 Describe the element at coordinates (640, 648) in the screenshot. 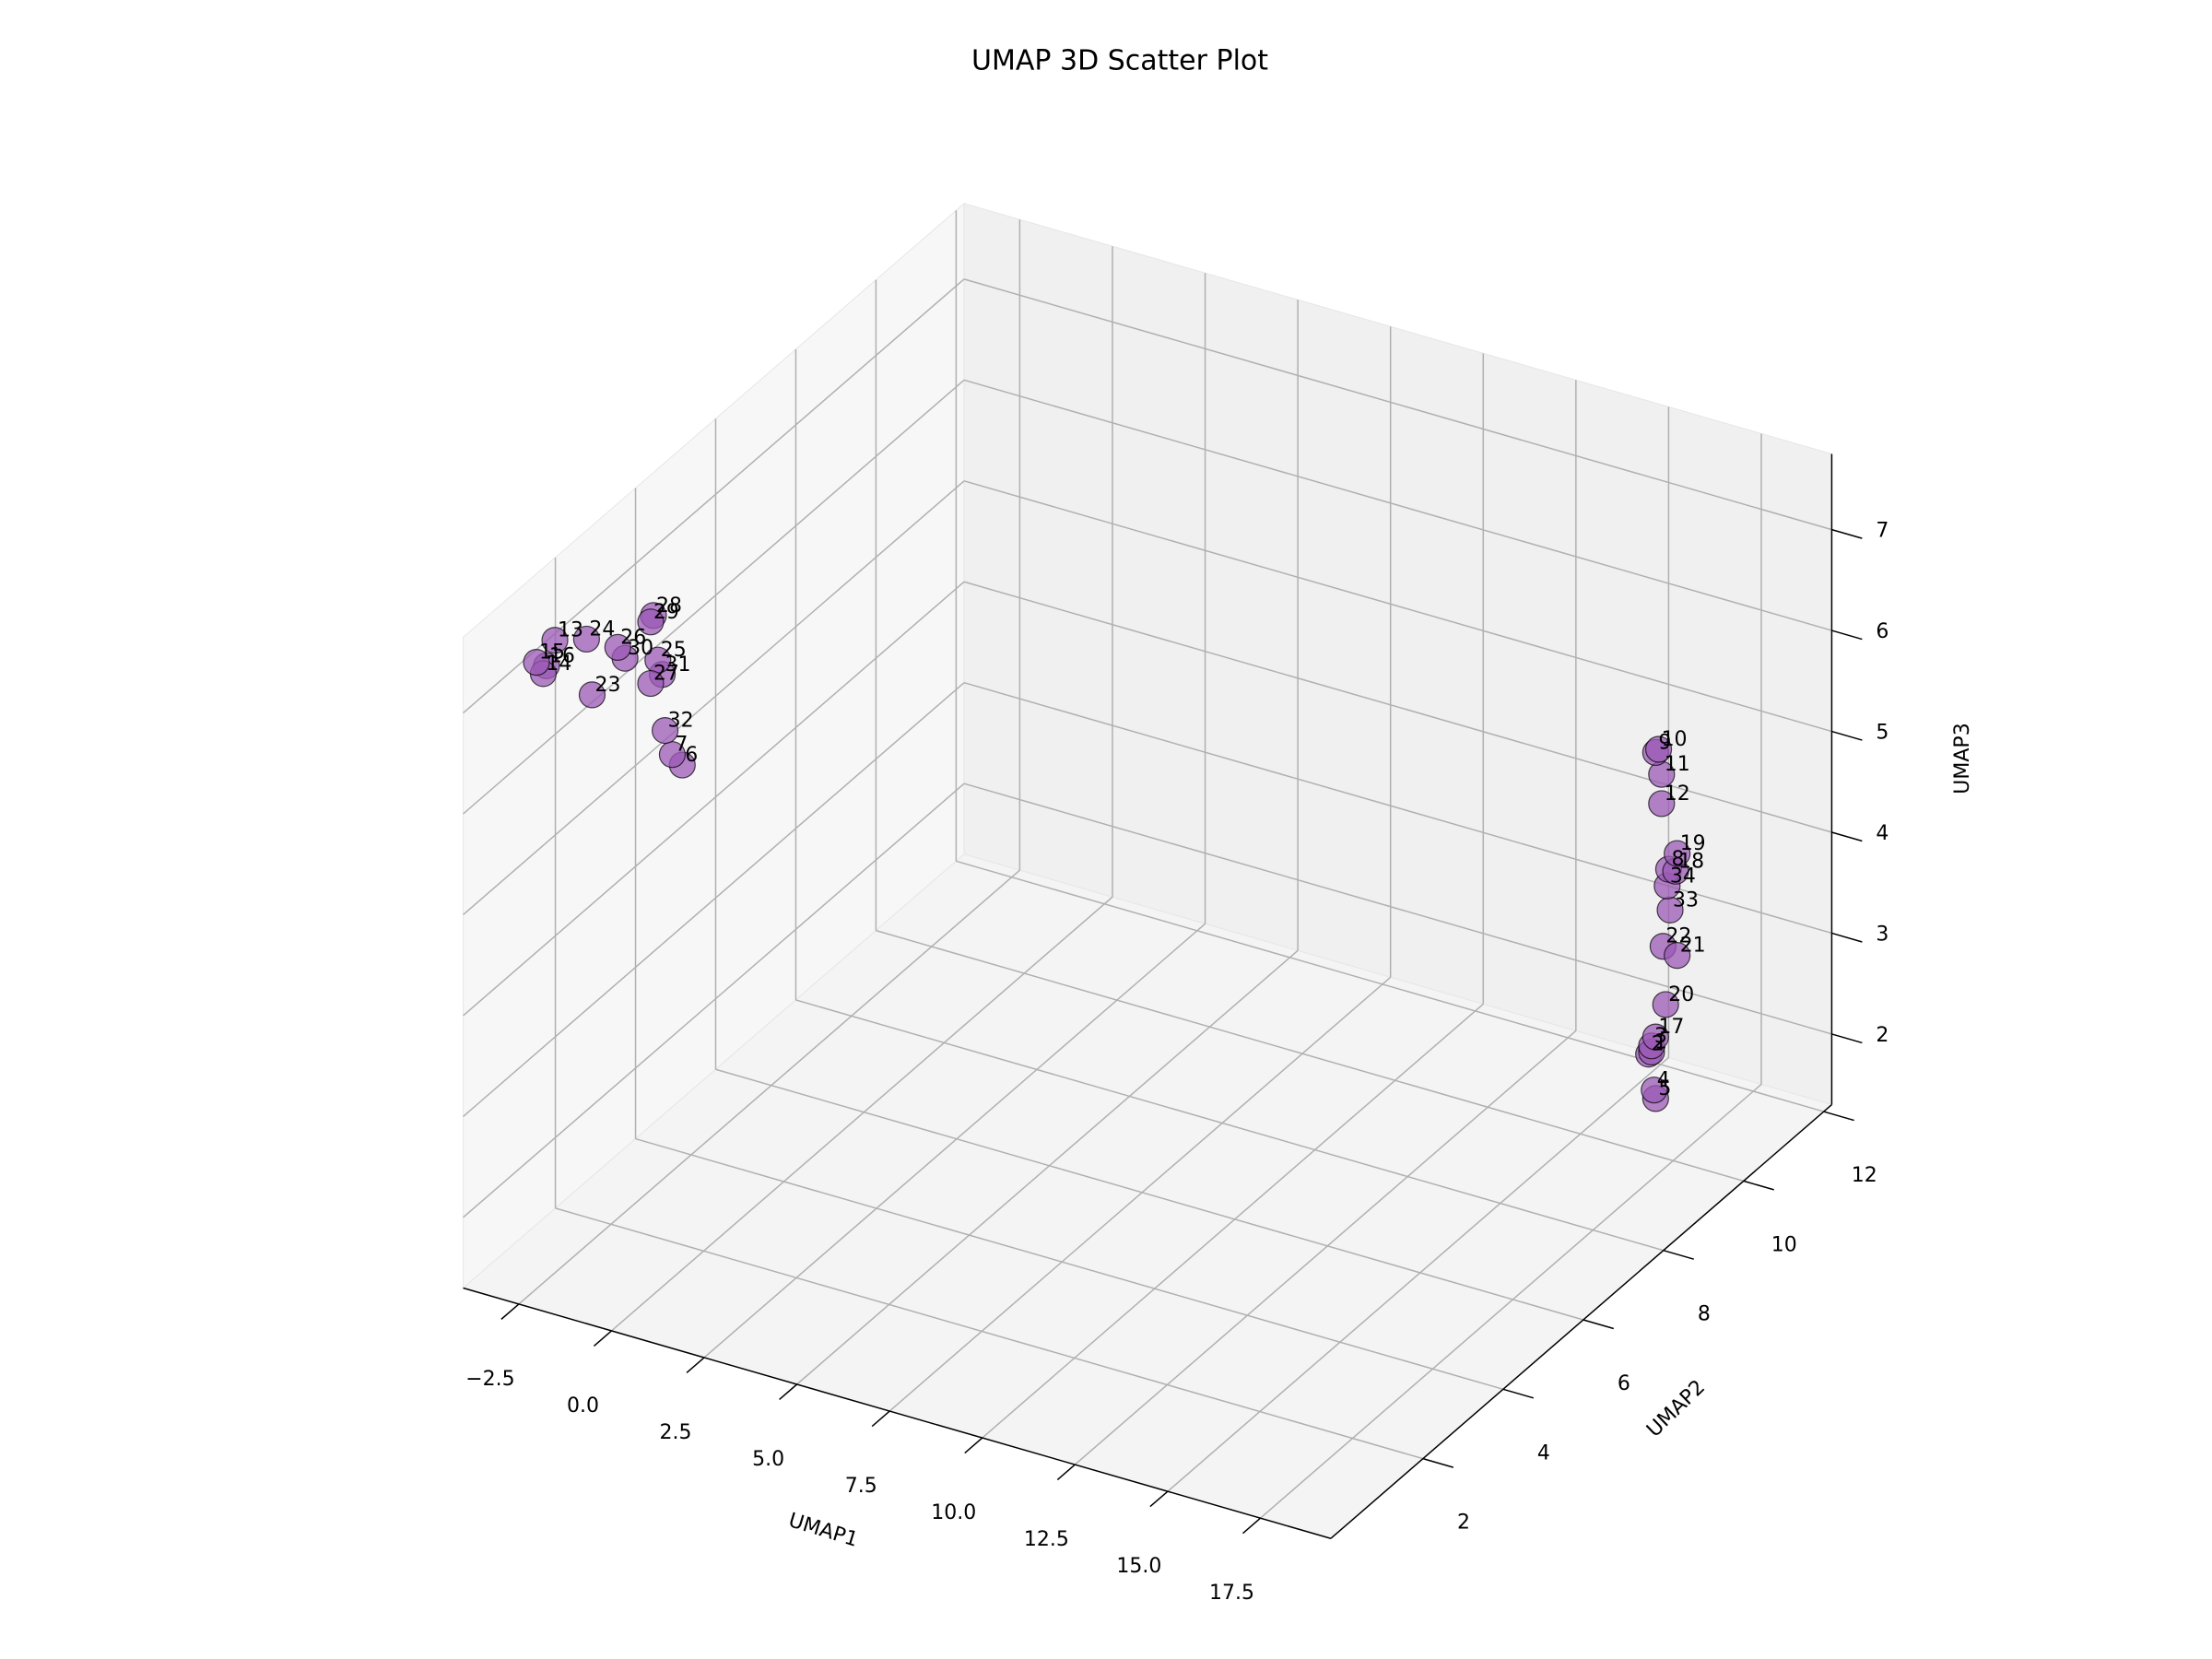

I see `point-label: 30` at that location.